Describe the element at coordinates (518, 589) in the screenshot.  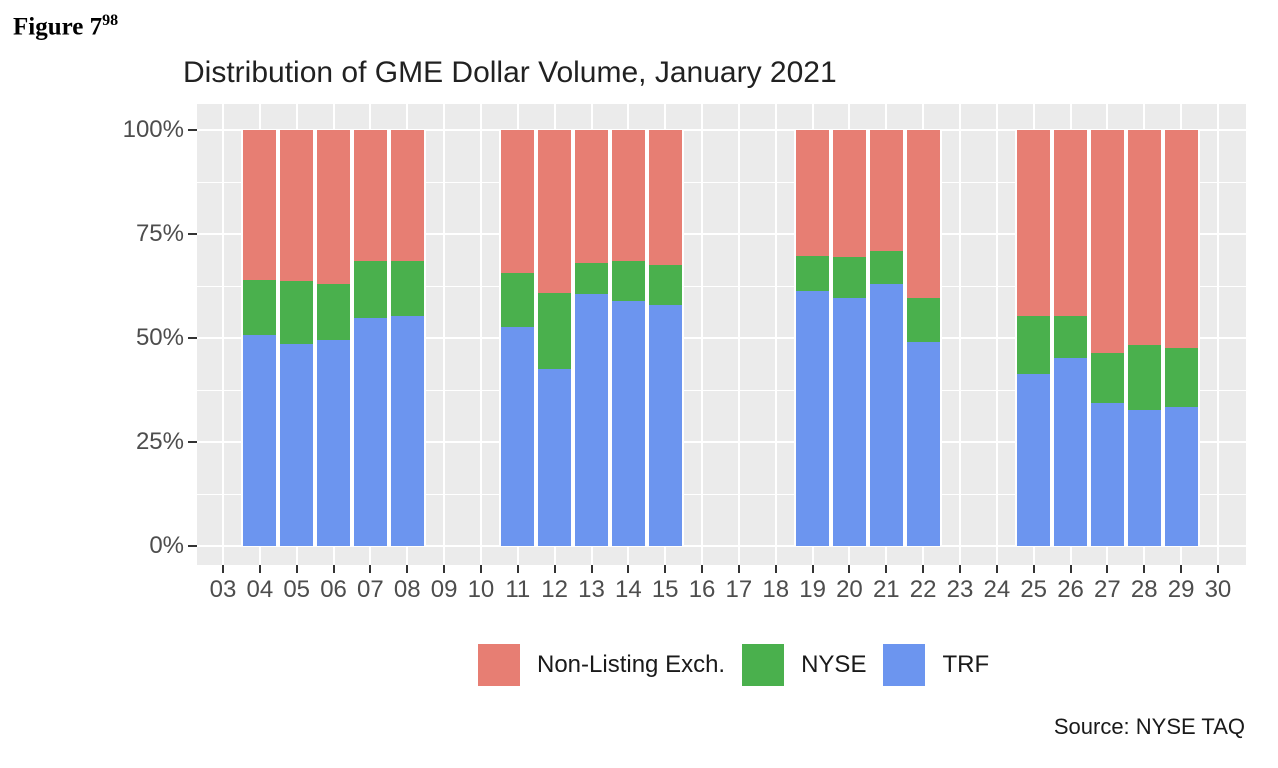
I see `x-tick-label: 11` at that location.